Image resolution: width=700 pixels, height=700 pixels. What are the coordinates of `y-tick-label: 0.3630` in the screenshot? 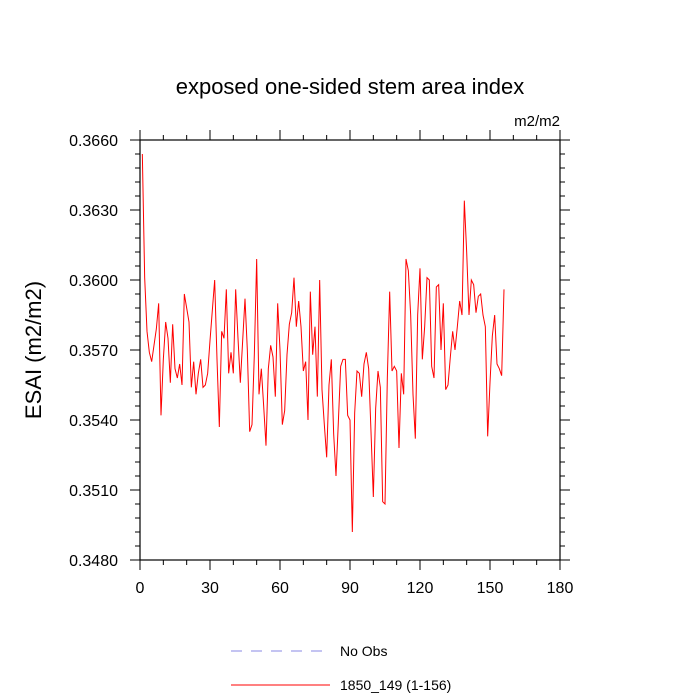 It's located at (93, 211).